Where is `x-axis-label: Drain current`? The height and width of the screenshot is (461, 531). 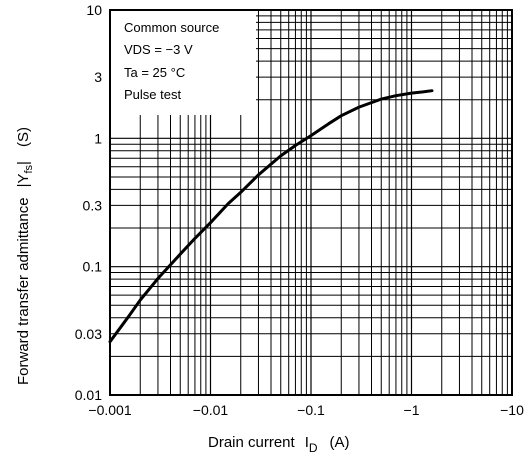
x-axis-label: Drain current is located at coordinates (252, 442).